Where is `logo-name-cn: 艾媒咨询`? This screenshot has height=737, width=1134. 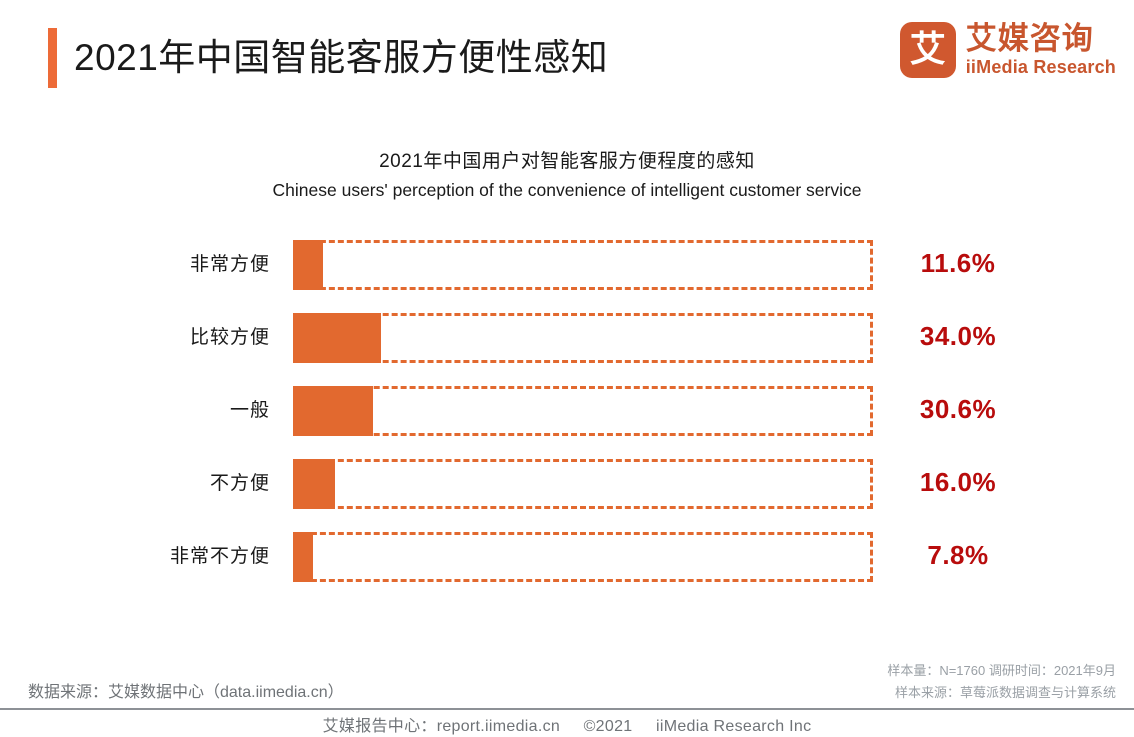 logo-name-cn: 艾媒咨询 is located at coordinates (1029, 38).